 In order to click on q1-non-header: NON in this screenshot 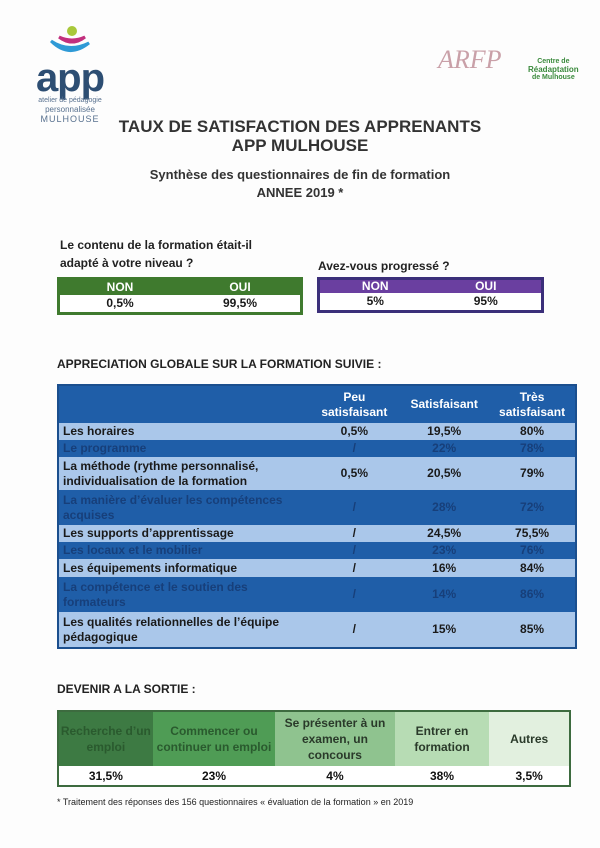, I will do `click(120, 287)`.